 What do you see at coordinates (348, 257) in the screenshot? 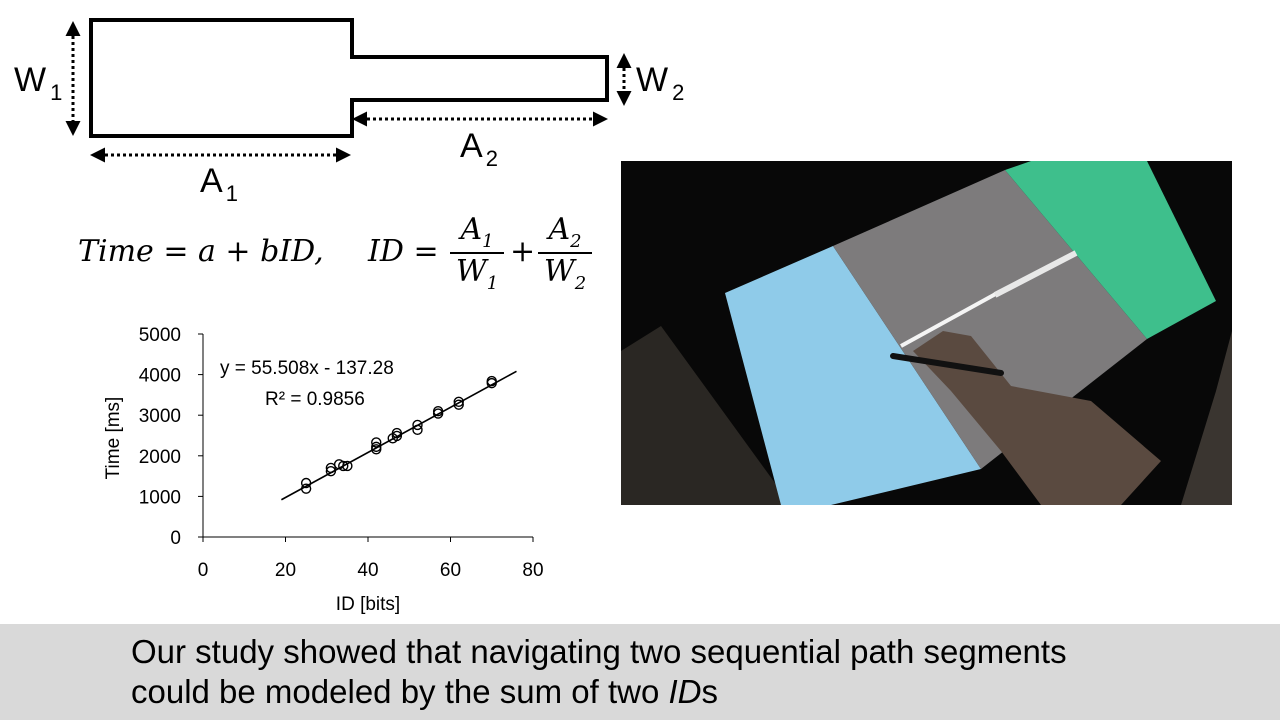
I see `steering-law-equation: Time = a + bID, ID = A1 W1 + A2 W2` at bounding box center [348, 257].